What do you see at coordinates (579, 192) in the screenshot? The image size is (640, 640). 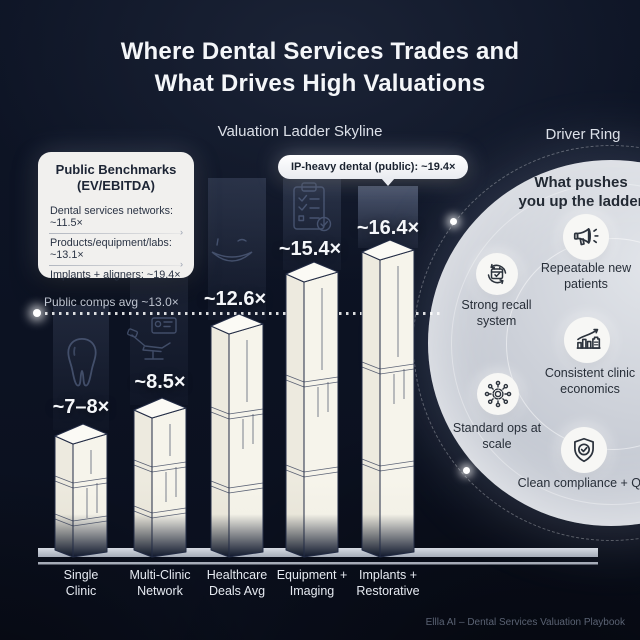 I see `ring-heading: What pushes you up the ladder` at bounding box center [579, 192].